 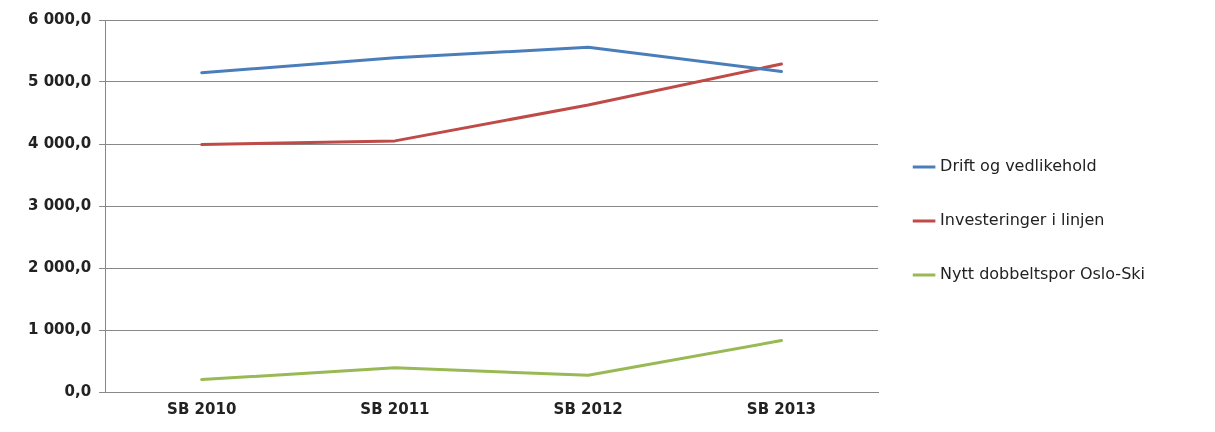 I want to click on y-tick-label: 1 000,0, so click(x=60, y=328).